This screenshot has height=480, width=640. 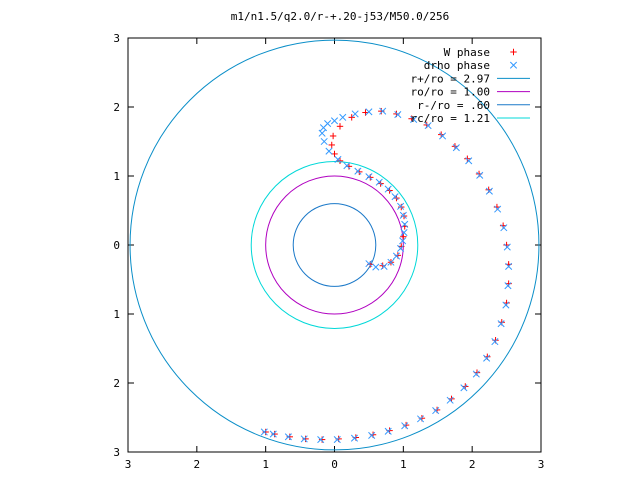 I want to click on legend-label-w-phase: W phase, so click(x=467, y=52).